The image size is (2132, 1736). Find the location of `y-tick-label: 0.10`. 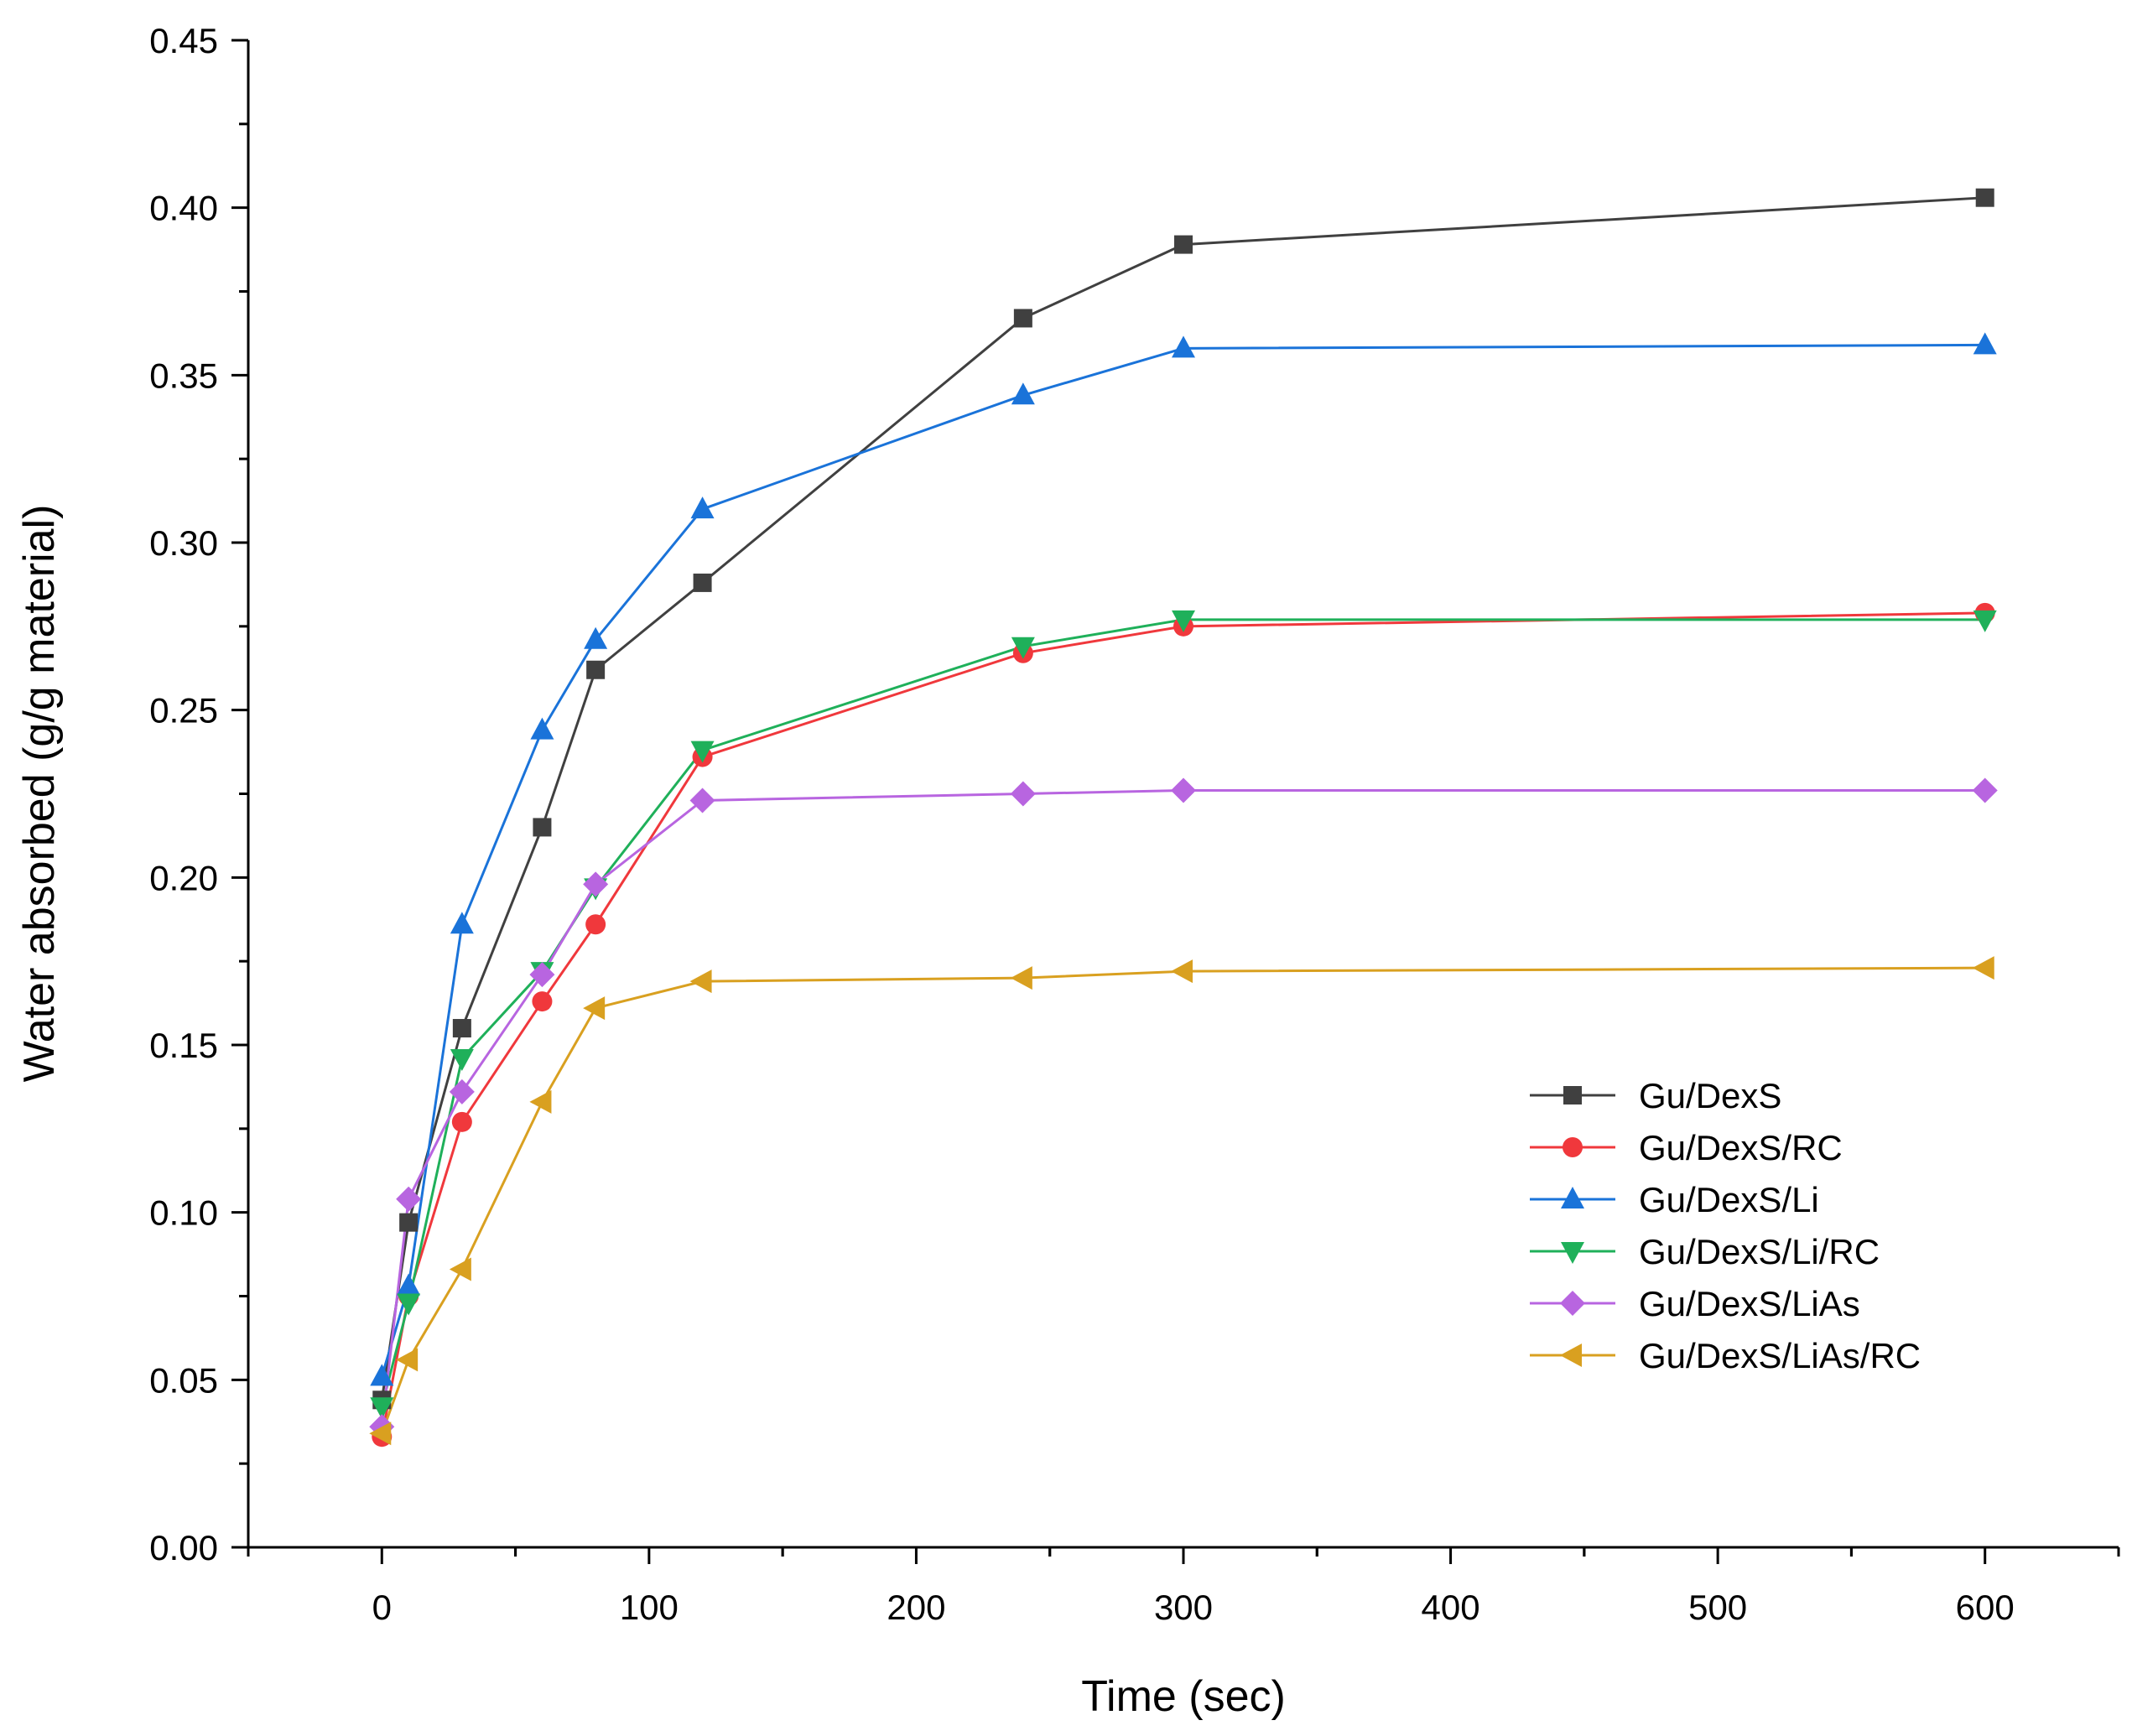

y-tick-label: 0.10 is located at coordinates (184, 1213).